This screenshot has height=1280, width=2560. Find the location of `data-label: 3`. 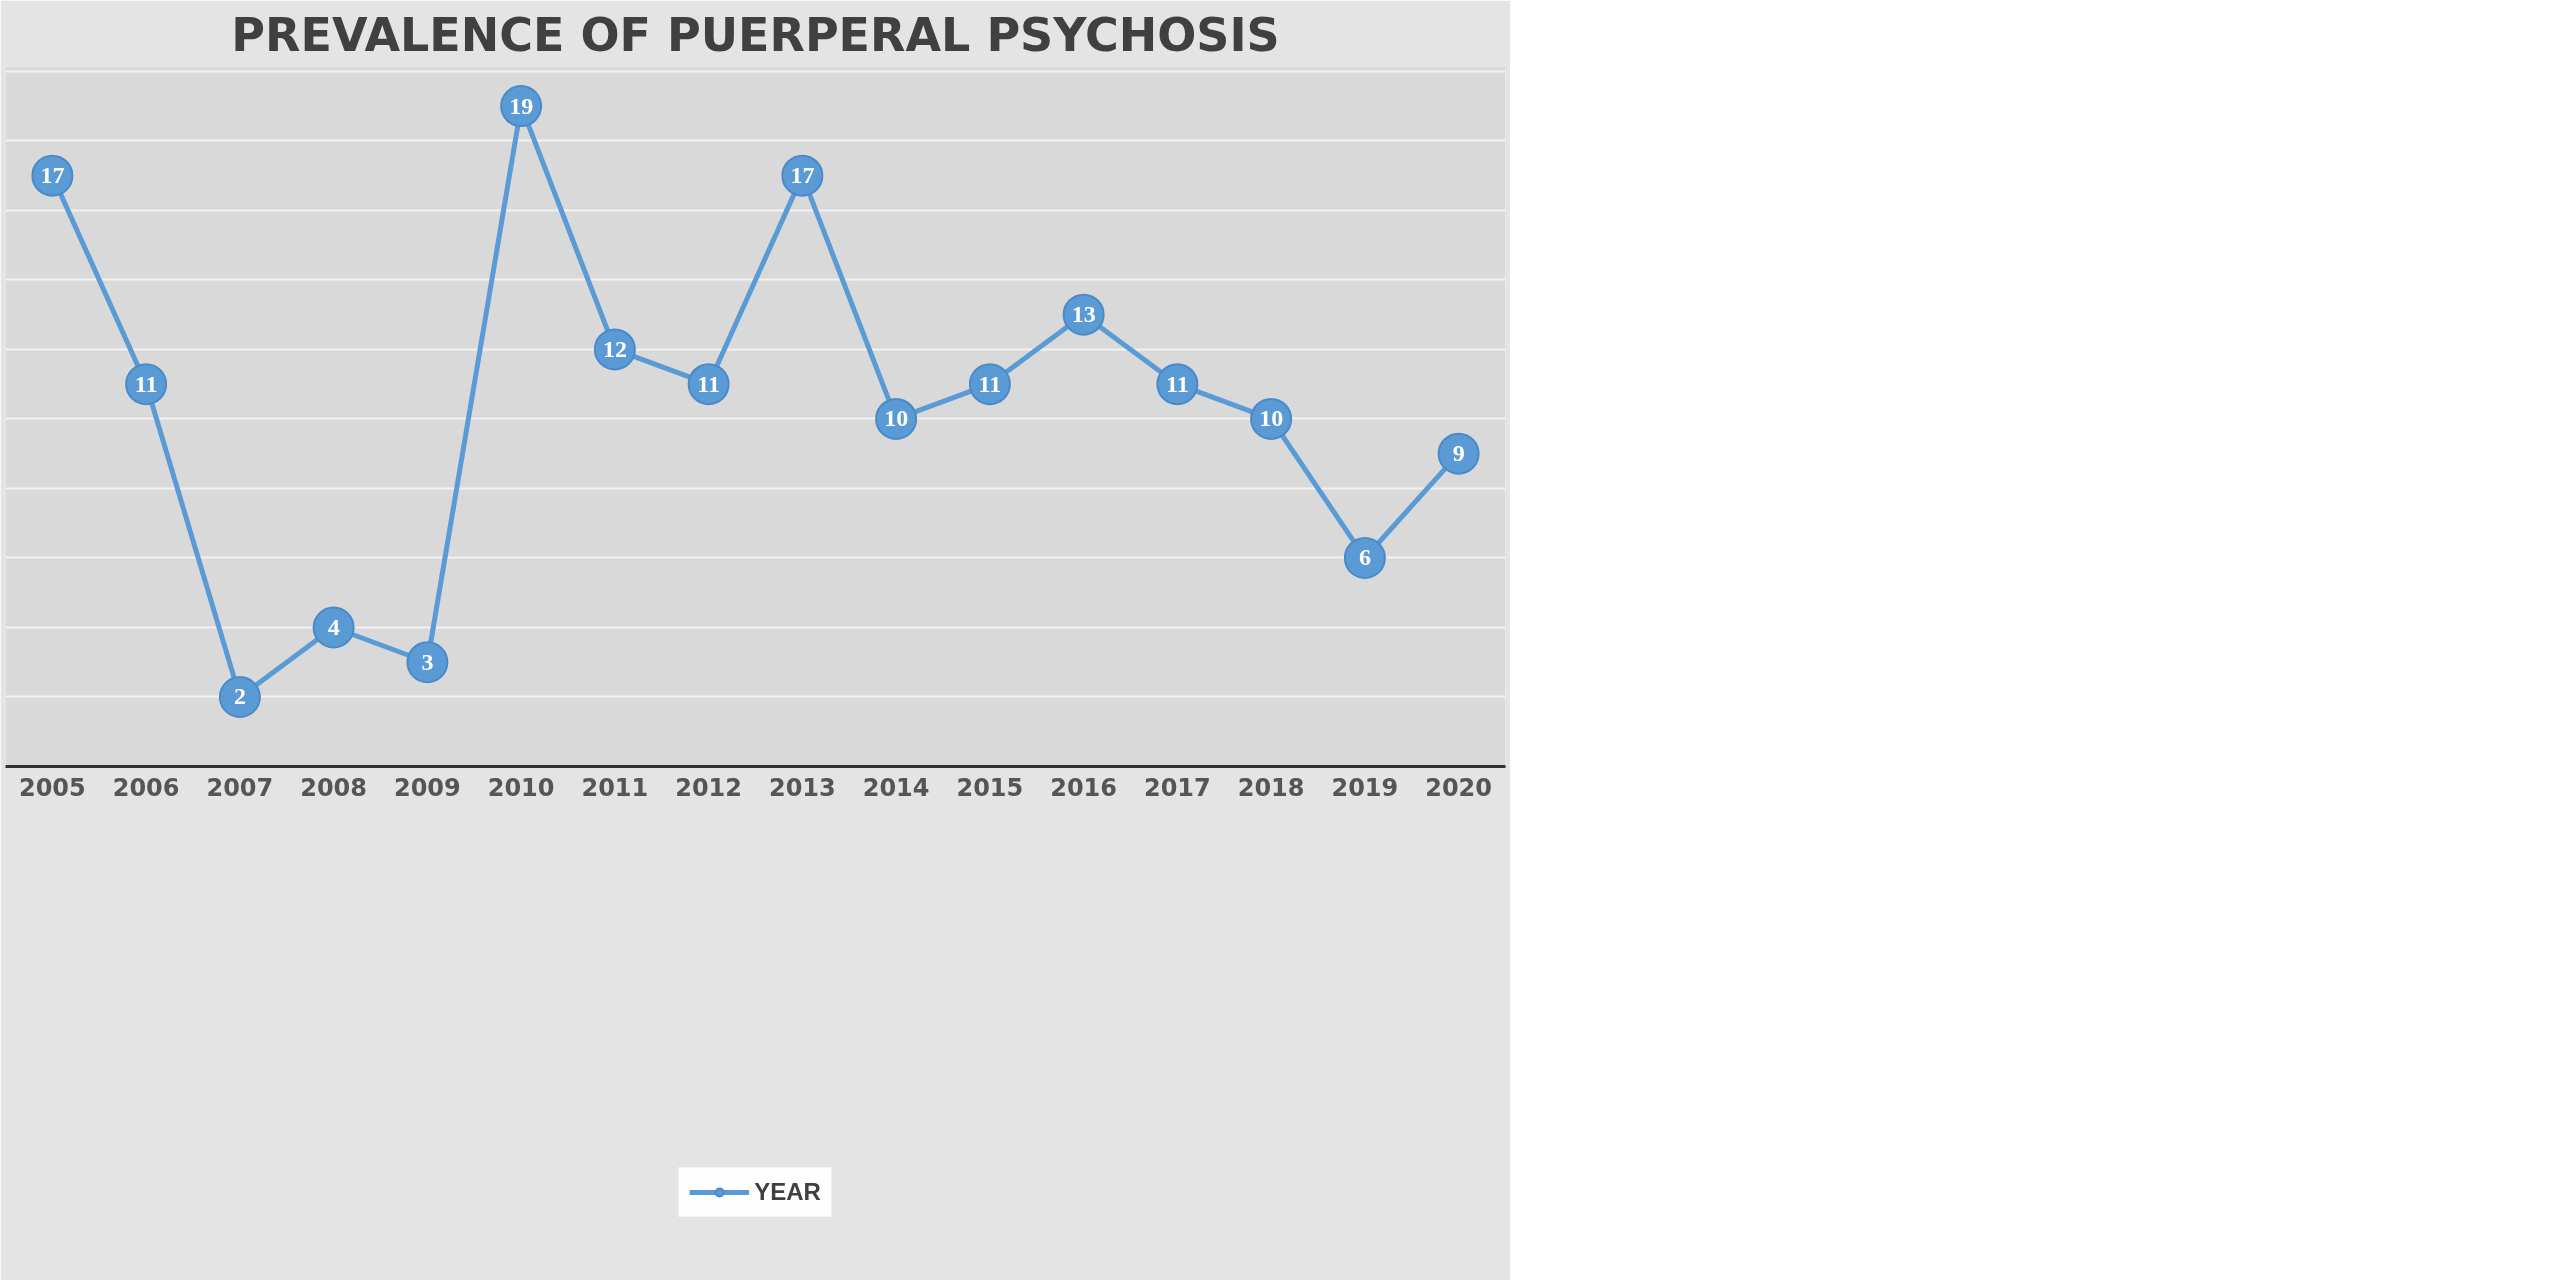

data-label: 3 is located at coordinates (427, 661).